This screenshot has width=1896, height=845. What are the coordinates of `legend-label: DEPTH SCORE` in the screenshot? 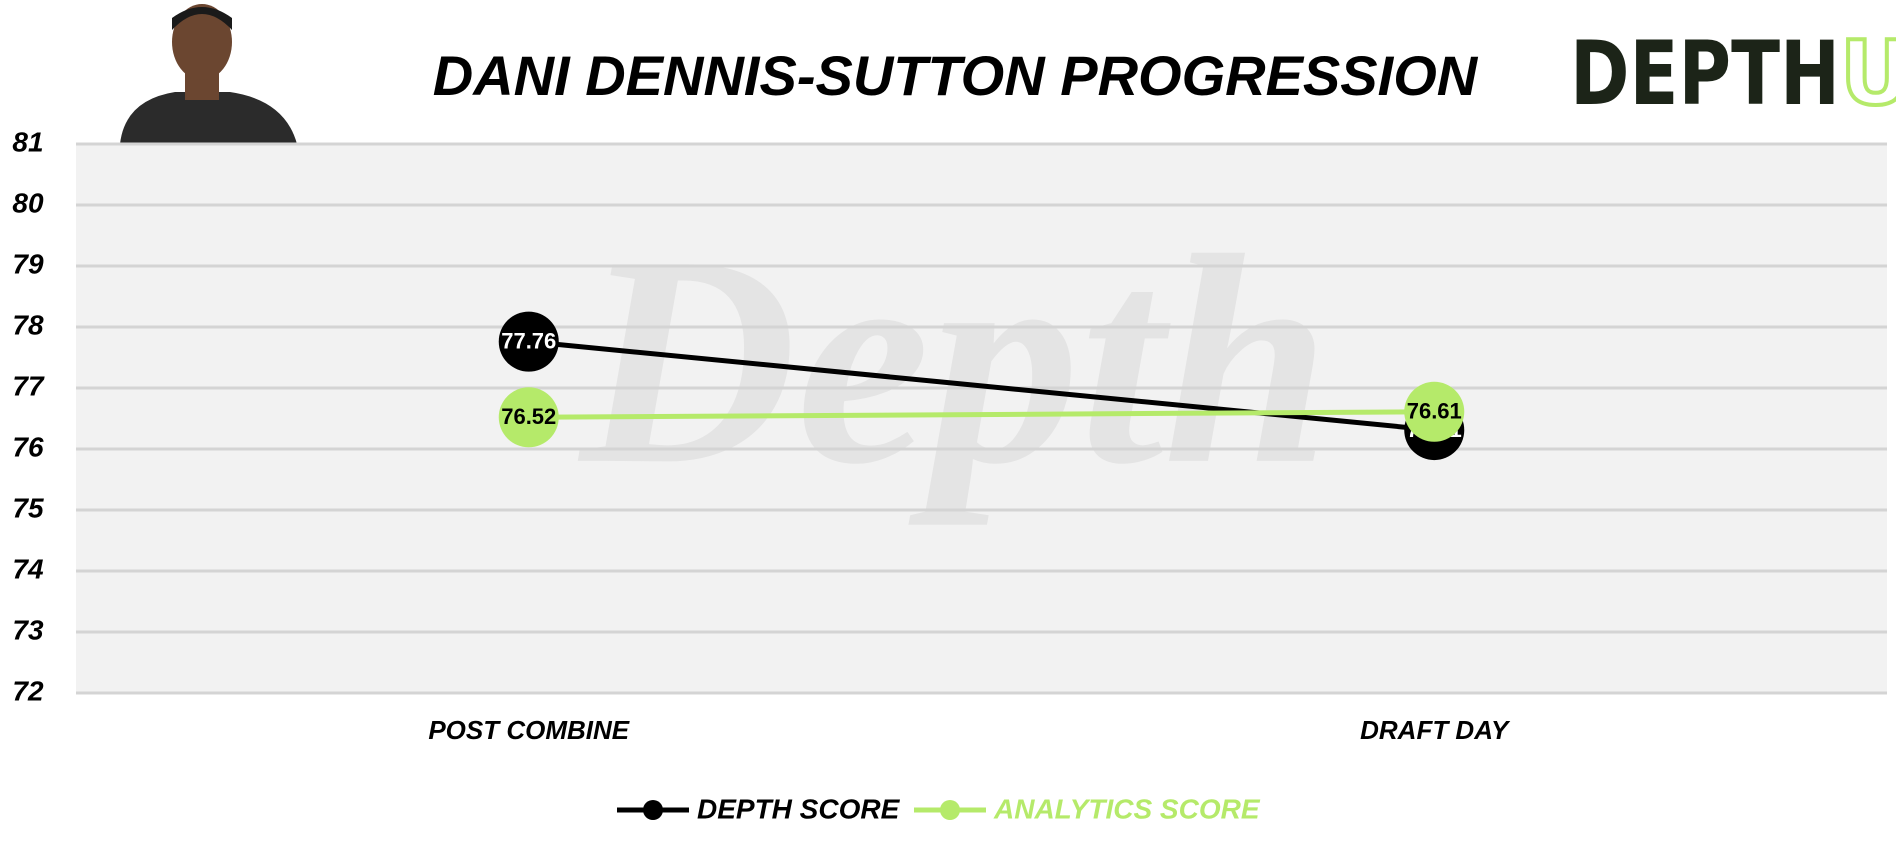 It's located at (799, 808).